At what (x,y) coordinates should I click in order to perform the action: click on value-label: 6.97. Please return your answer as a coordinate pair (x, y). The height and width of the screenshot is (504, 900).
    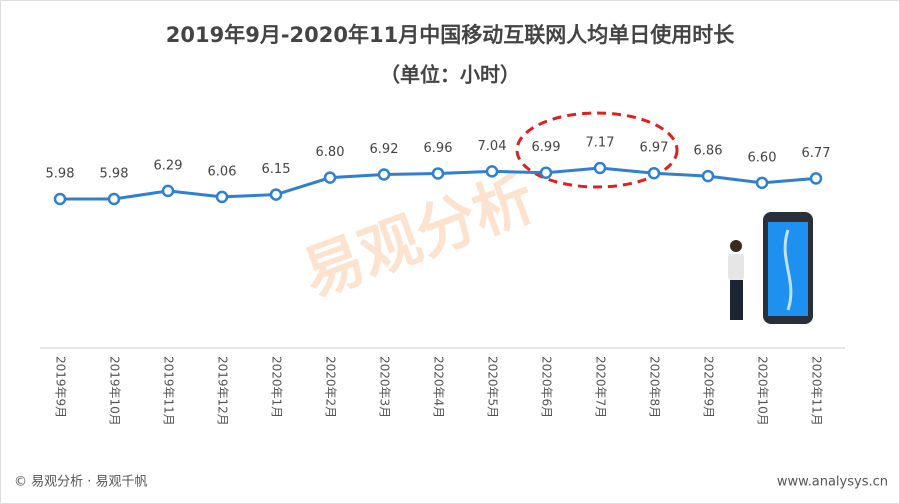
    Looking at the image, I should click on (654, 148).